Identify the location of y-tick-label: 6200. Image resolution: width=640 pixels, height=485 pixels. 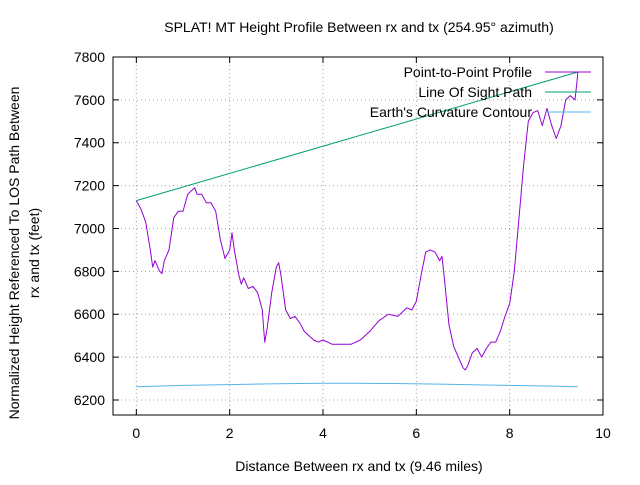
(89, 400).